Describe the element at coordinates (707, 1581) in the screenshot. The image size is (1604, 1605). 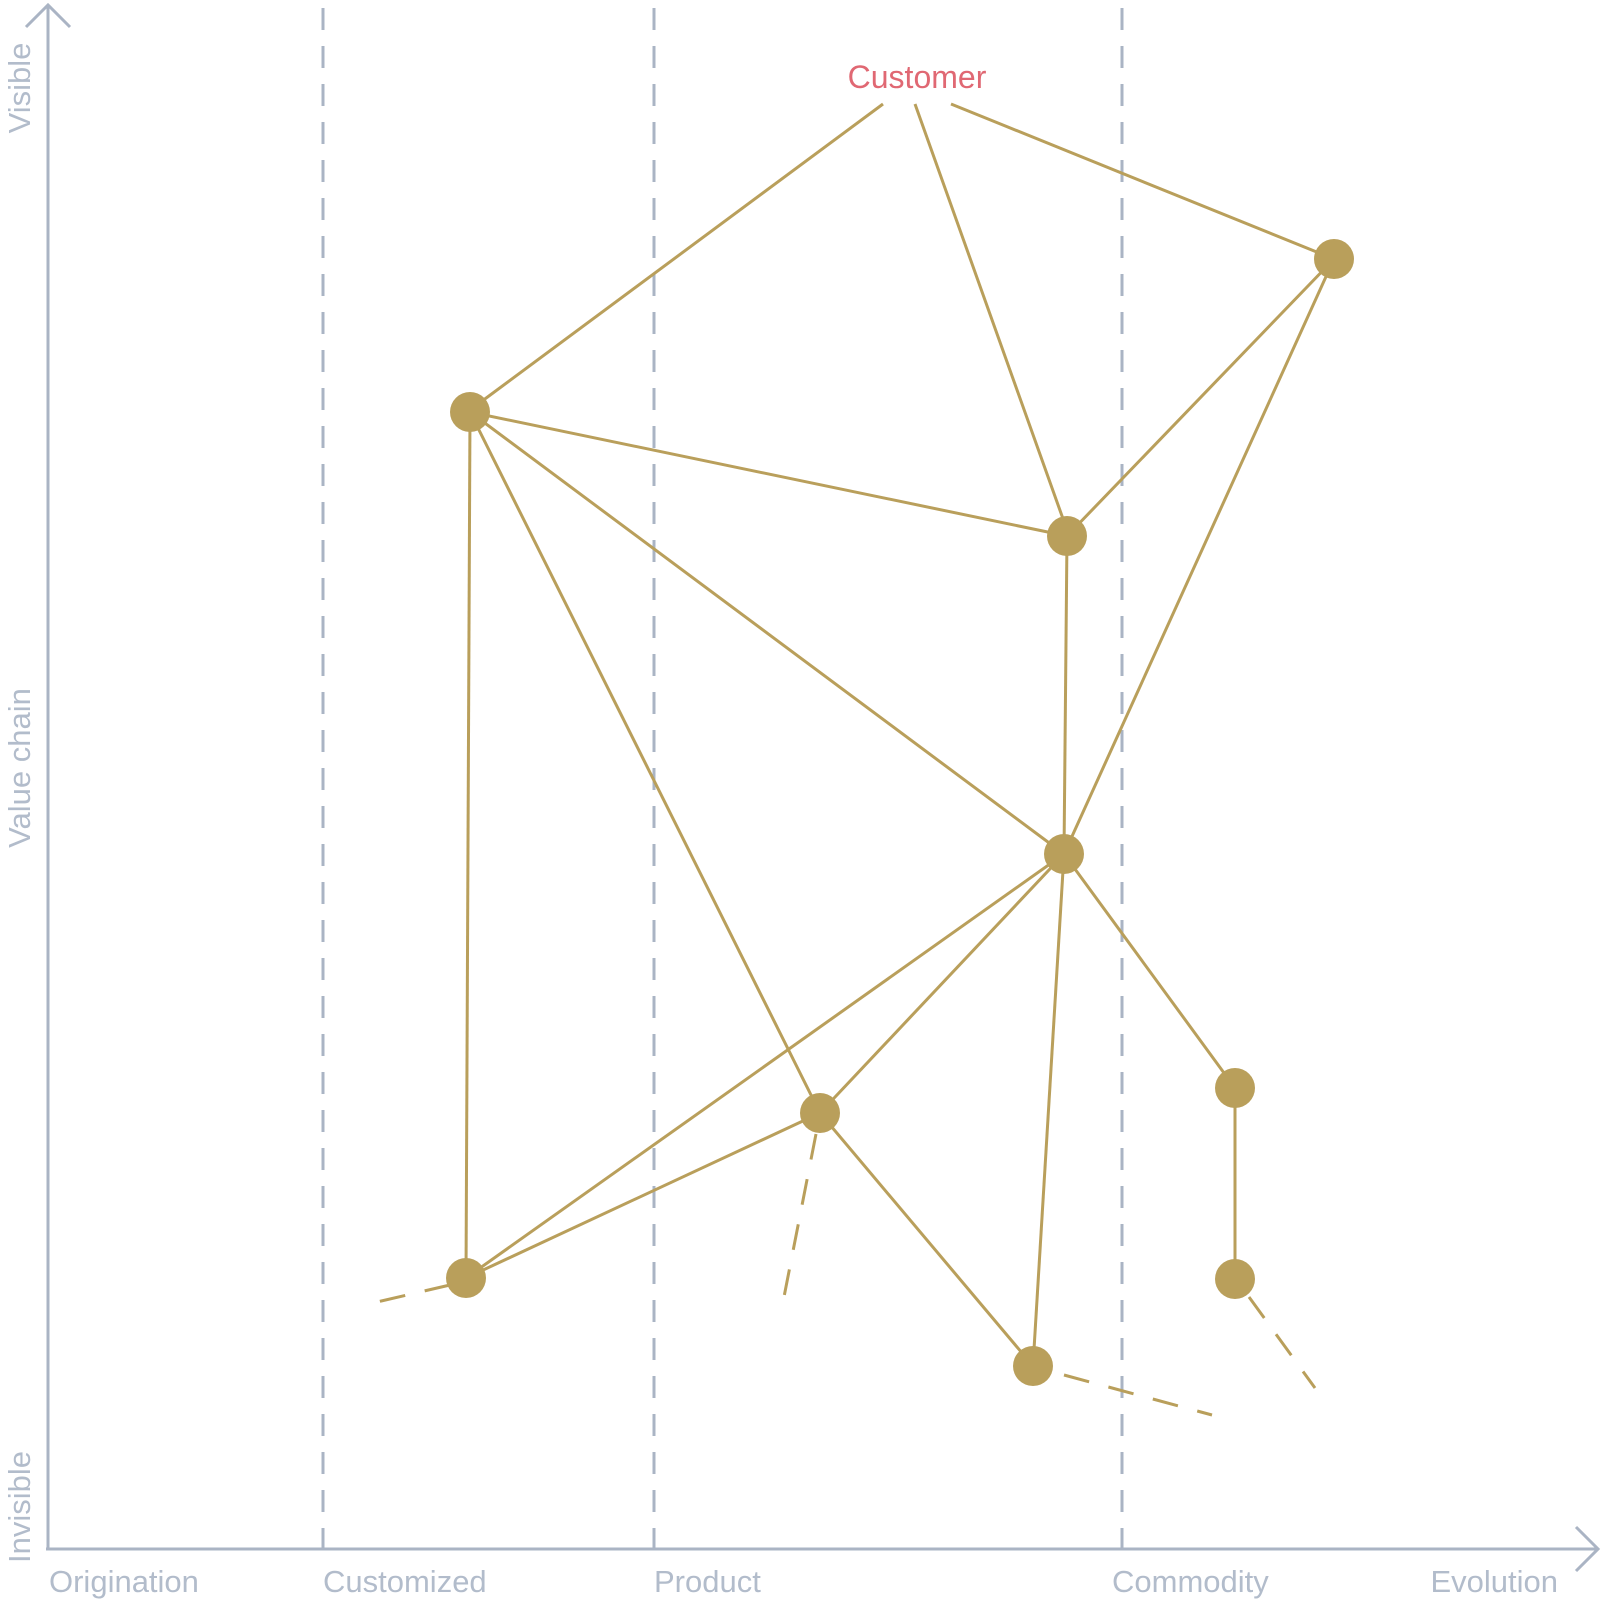
I see `stage-label-product: Product` at that location.